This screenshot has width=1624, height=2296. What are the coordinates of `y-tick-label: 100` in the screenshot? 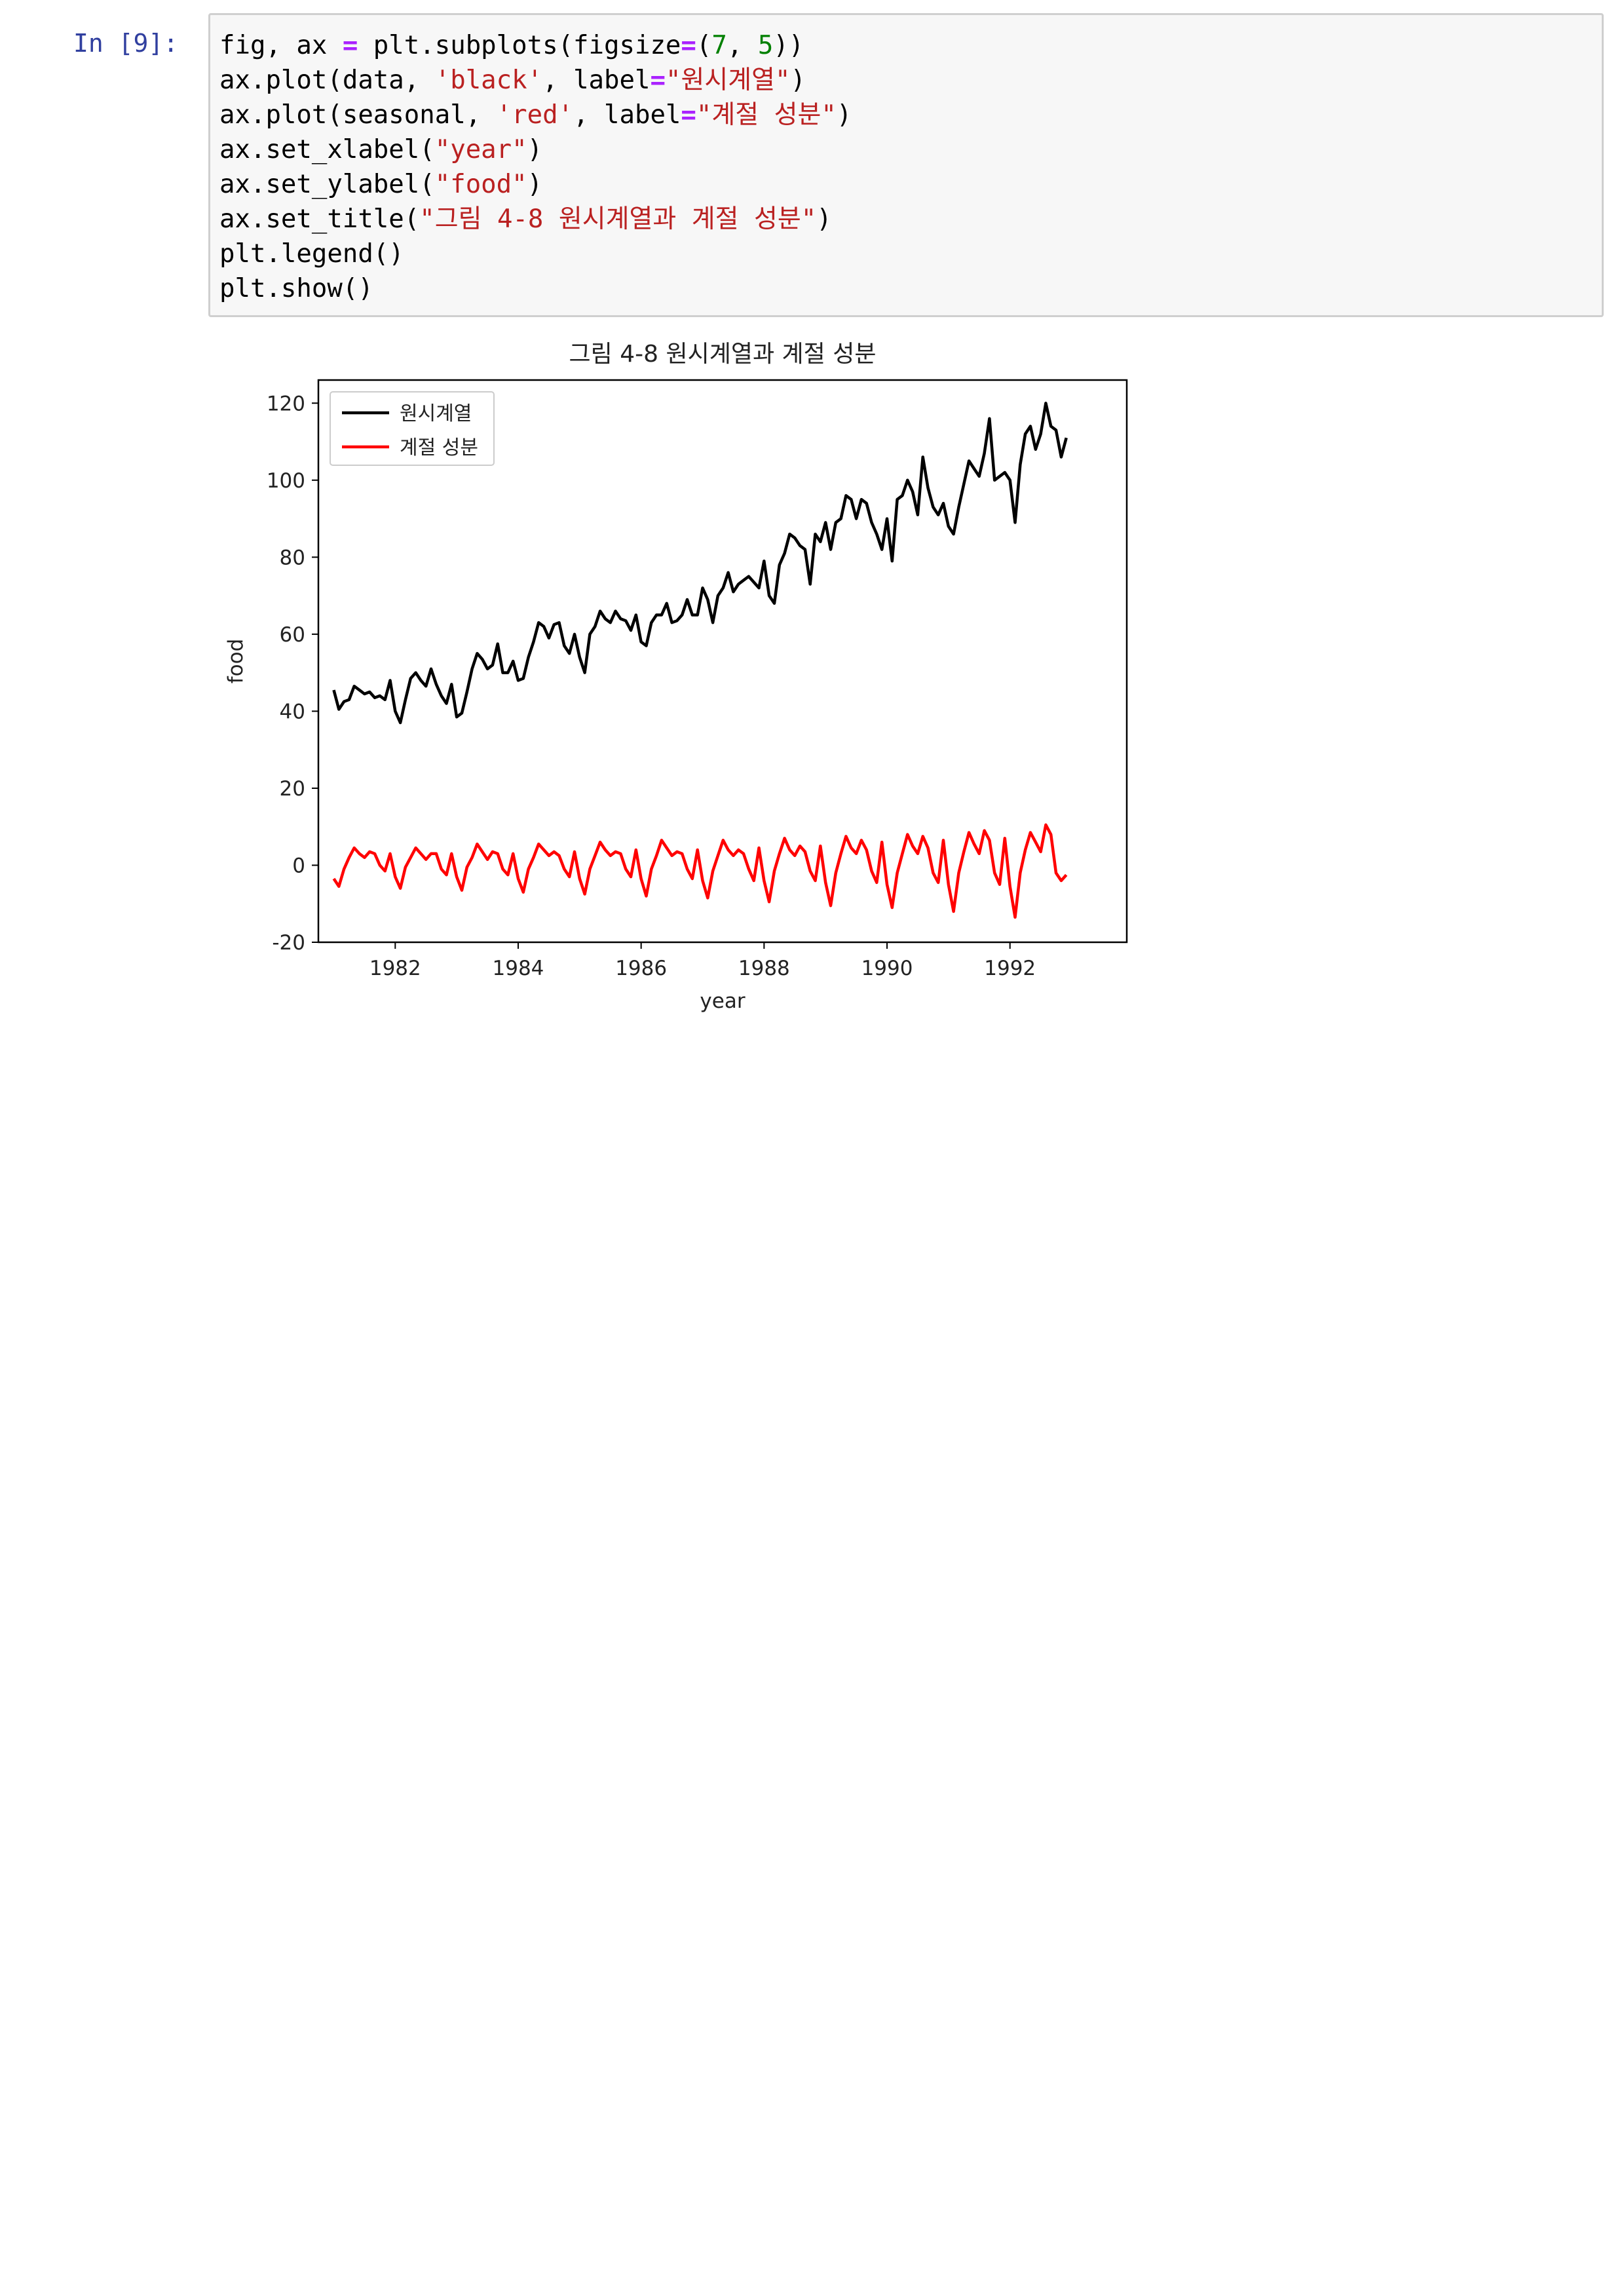 It's located at (286, 481).